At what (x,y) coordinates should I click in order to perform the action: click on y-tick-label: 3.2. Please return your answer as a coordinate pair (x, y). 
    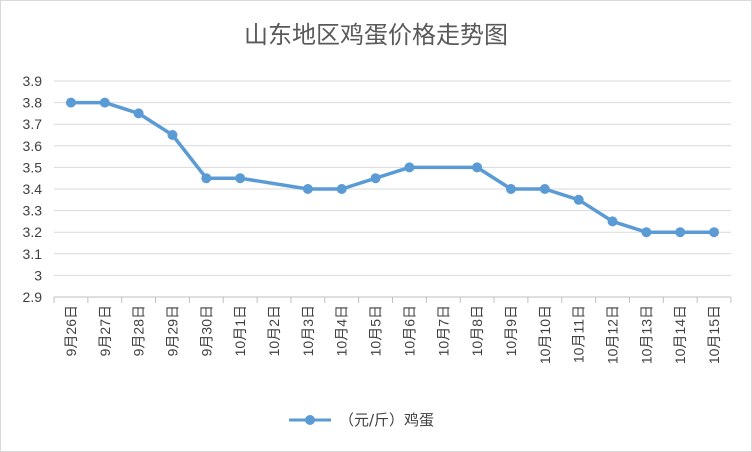
    Looking at the image, I should click on (33, 232).